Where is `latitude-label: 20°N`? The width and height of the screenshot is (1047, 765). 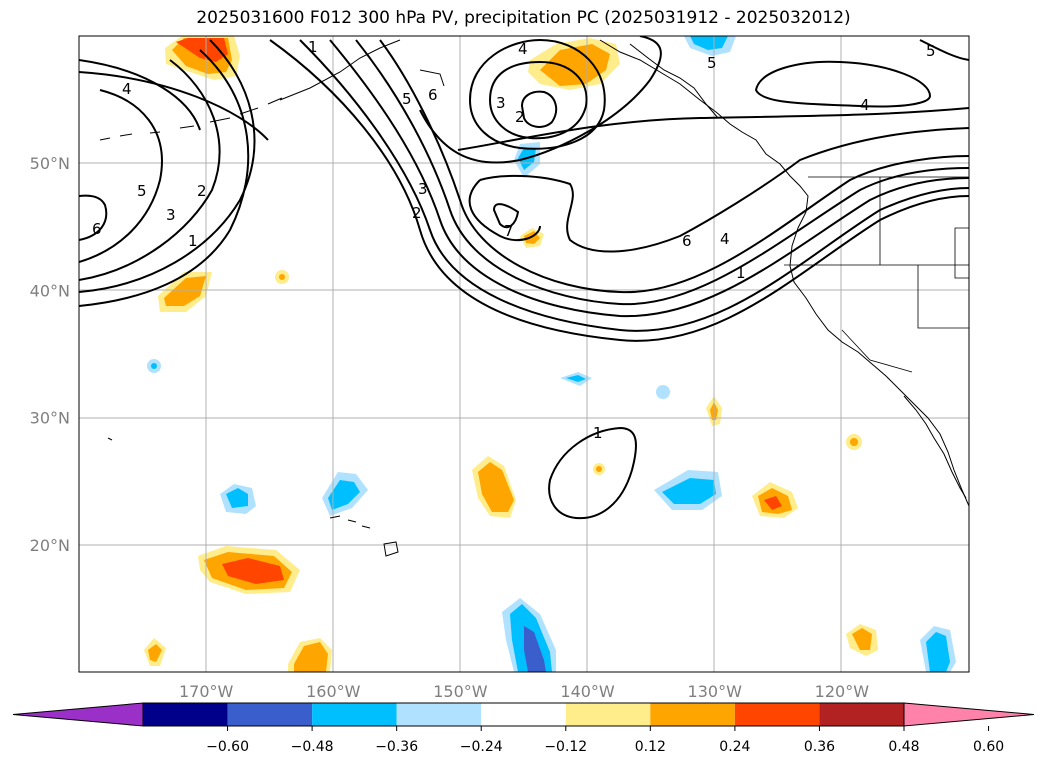
latitude-label: 20°N is located at coordinates (50, 545).